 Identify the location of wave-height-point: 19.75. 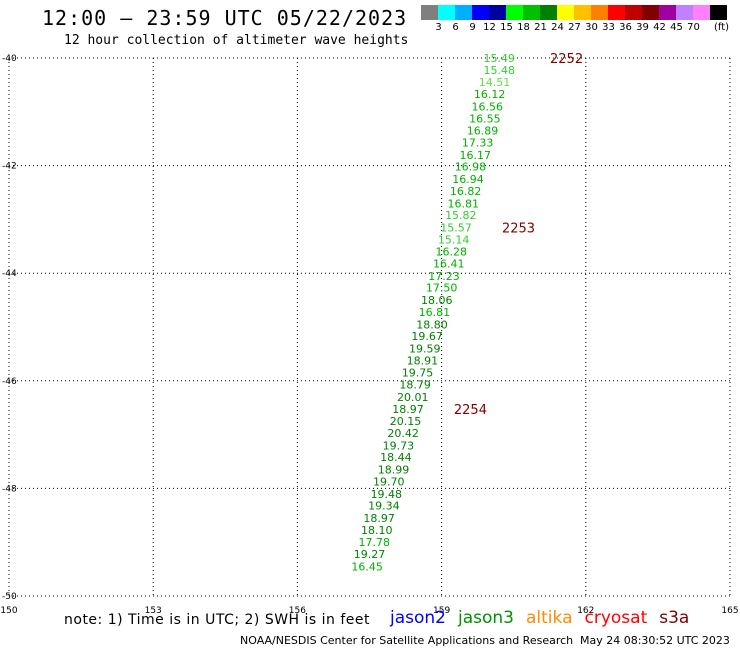
(418, 373).